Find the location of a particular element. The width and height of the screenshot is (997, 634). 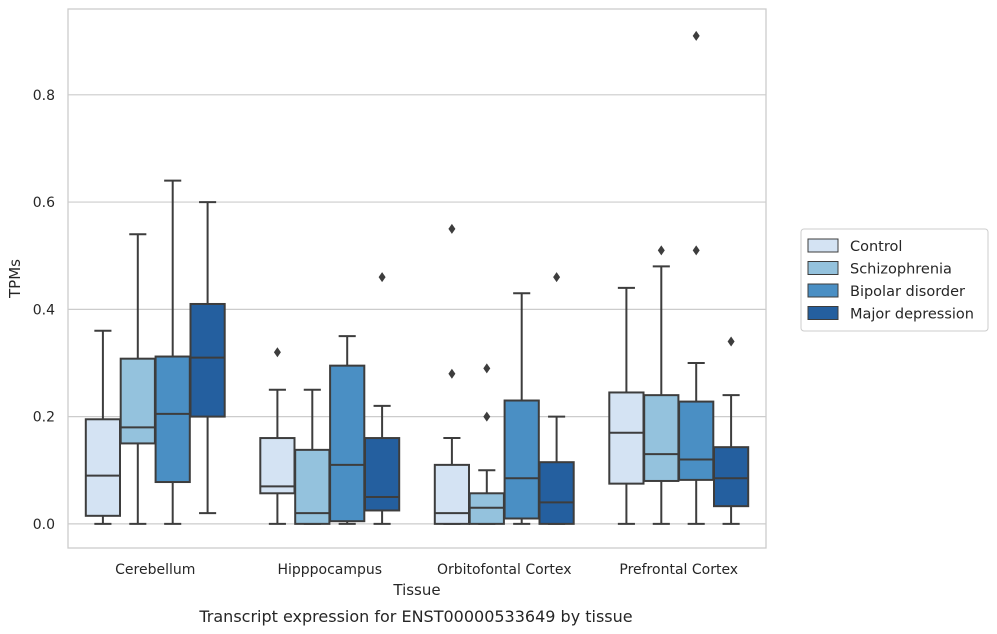

y-axis-label: TPMs is located at coordinates (15, 279).